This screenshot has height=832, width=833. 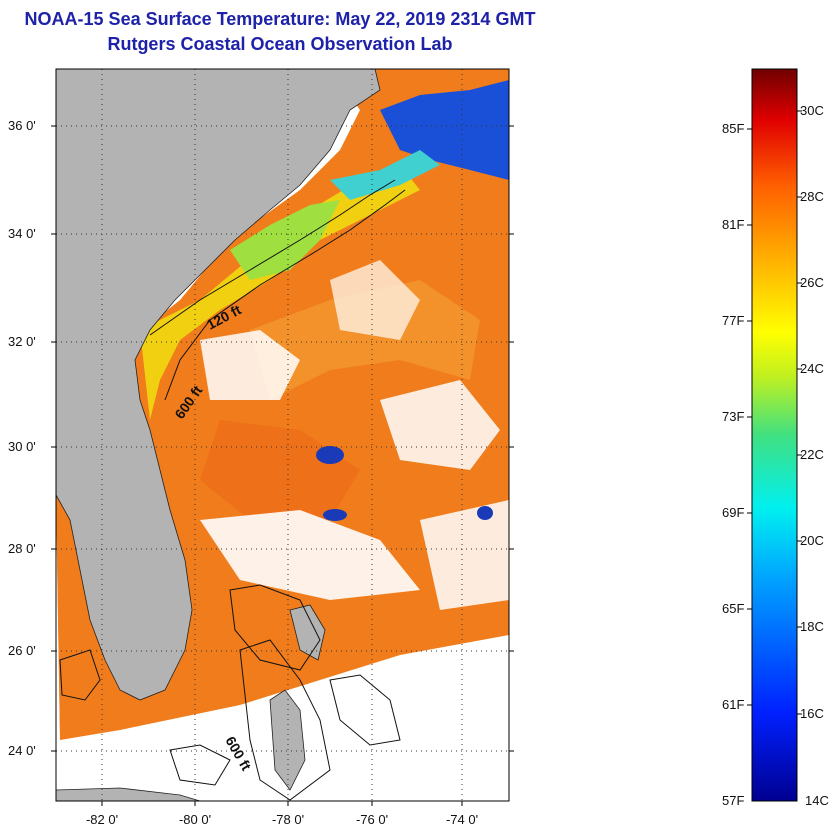 What do you see at coordinates (812, 282) in the screenshot?
I see `colorbar-label-c: 26C` at bounding box center [812, 282].